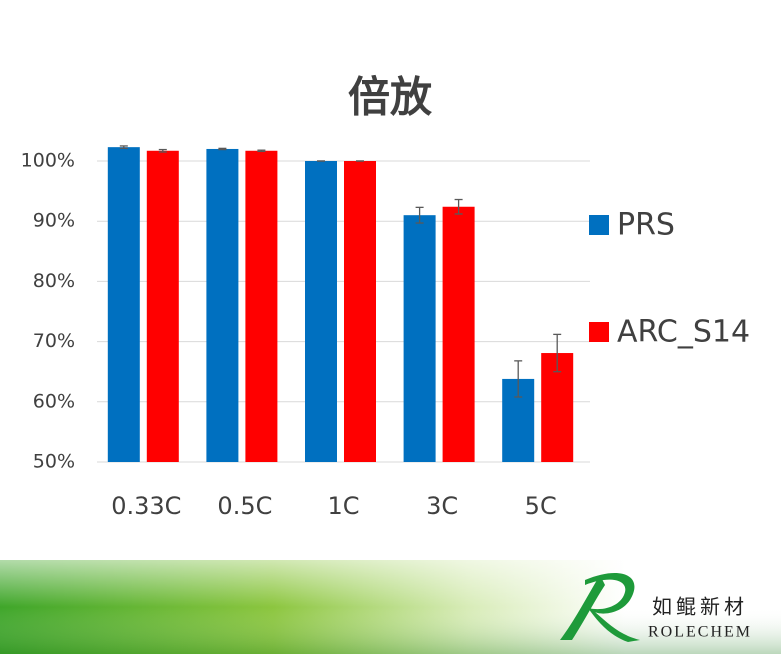 The height and width of the screenshot is (654, 781). Describe the element at coordinates (54, 462) in the screenshot. I see `y-tick-label: 50%` at that location.